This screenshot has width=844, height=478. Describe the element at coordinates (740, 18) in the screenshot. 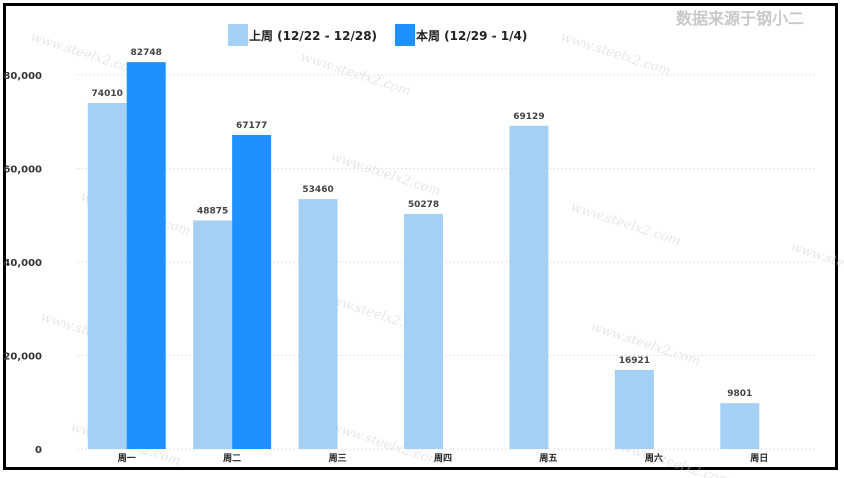

I see `data-source-watermark: 数据来源于钢小二` at that location.